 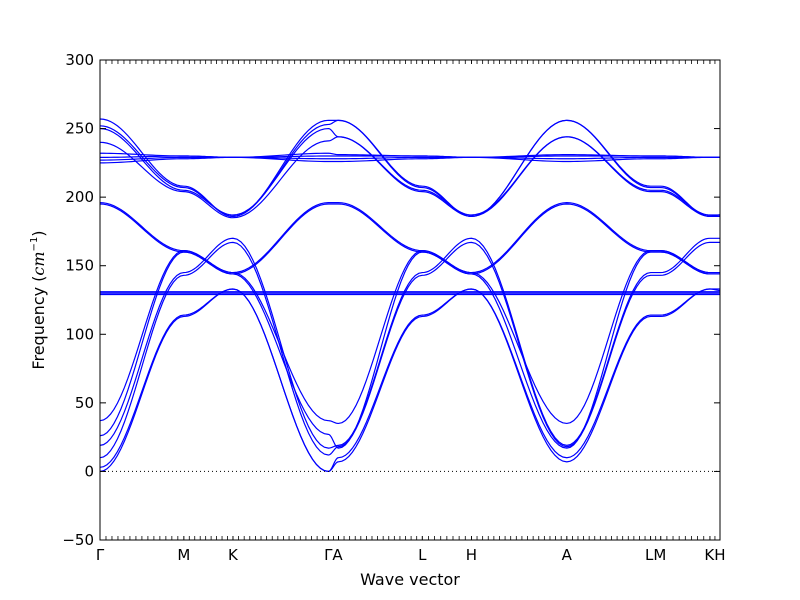 I want to click on x-tick-label: LM, so click(x=655, y=555).